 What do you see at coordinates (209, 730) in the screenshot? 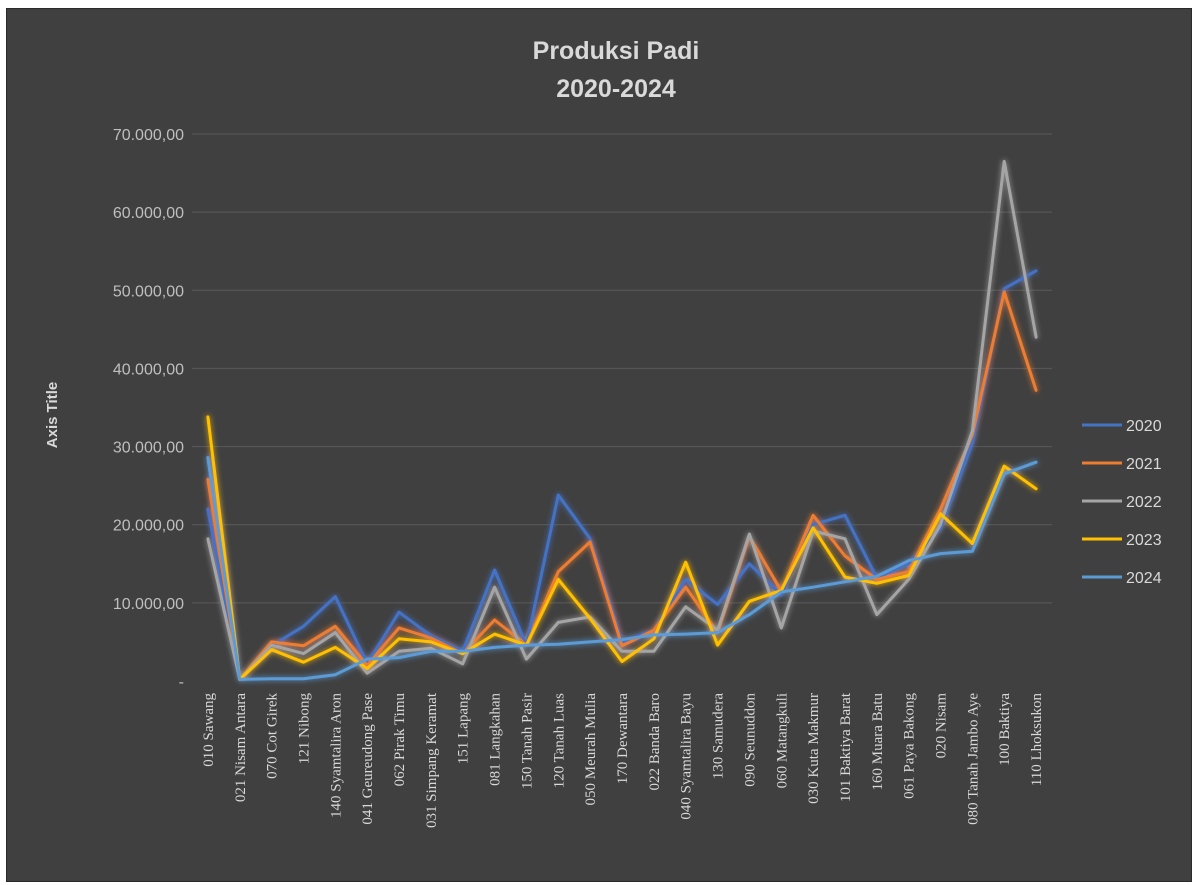
I see `x-tick-label: 010 Sawang` at bounding box center [209, 730].